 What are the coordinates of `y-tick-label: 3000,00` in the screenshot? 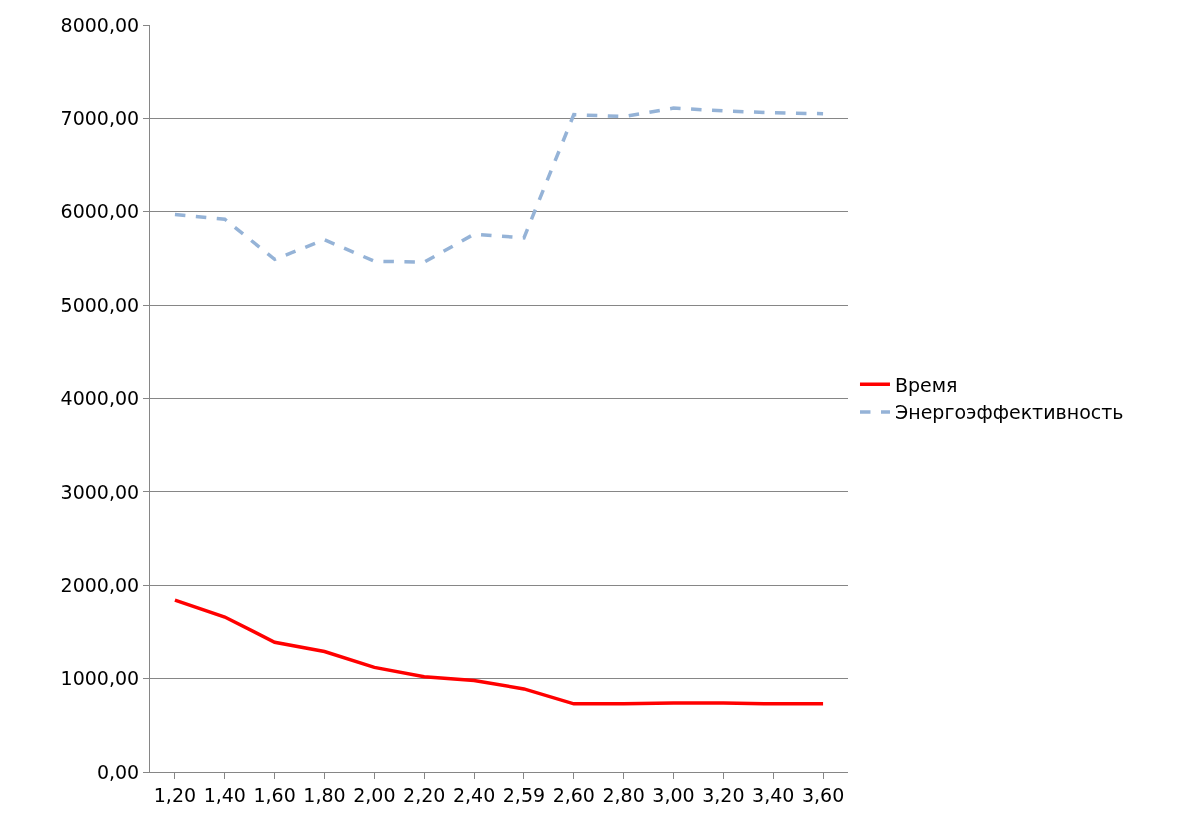 It's located at (100, 491).